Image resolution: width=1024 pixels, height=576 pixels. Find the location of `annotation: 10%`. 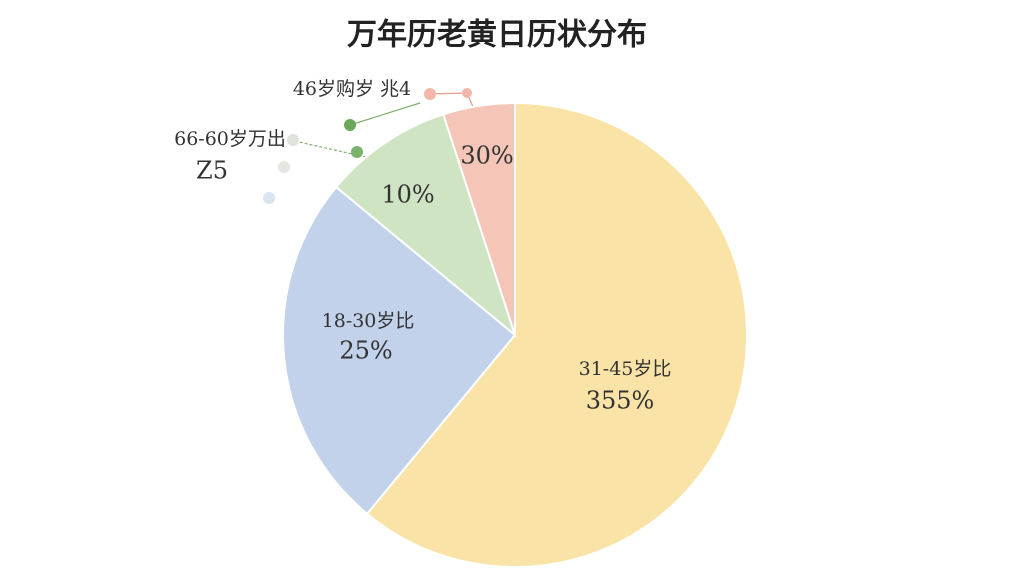

annotation: 10% is located at coordinates (407, 195).